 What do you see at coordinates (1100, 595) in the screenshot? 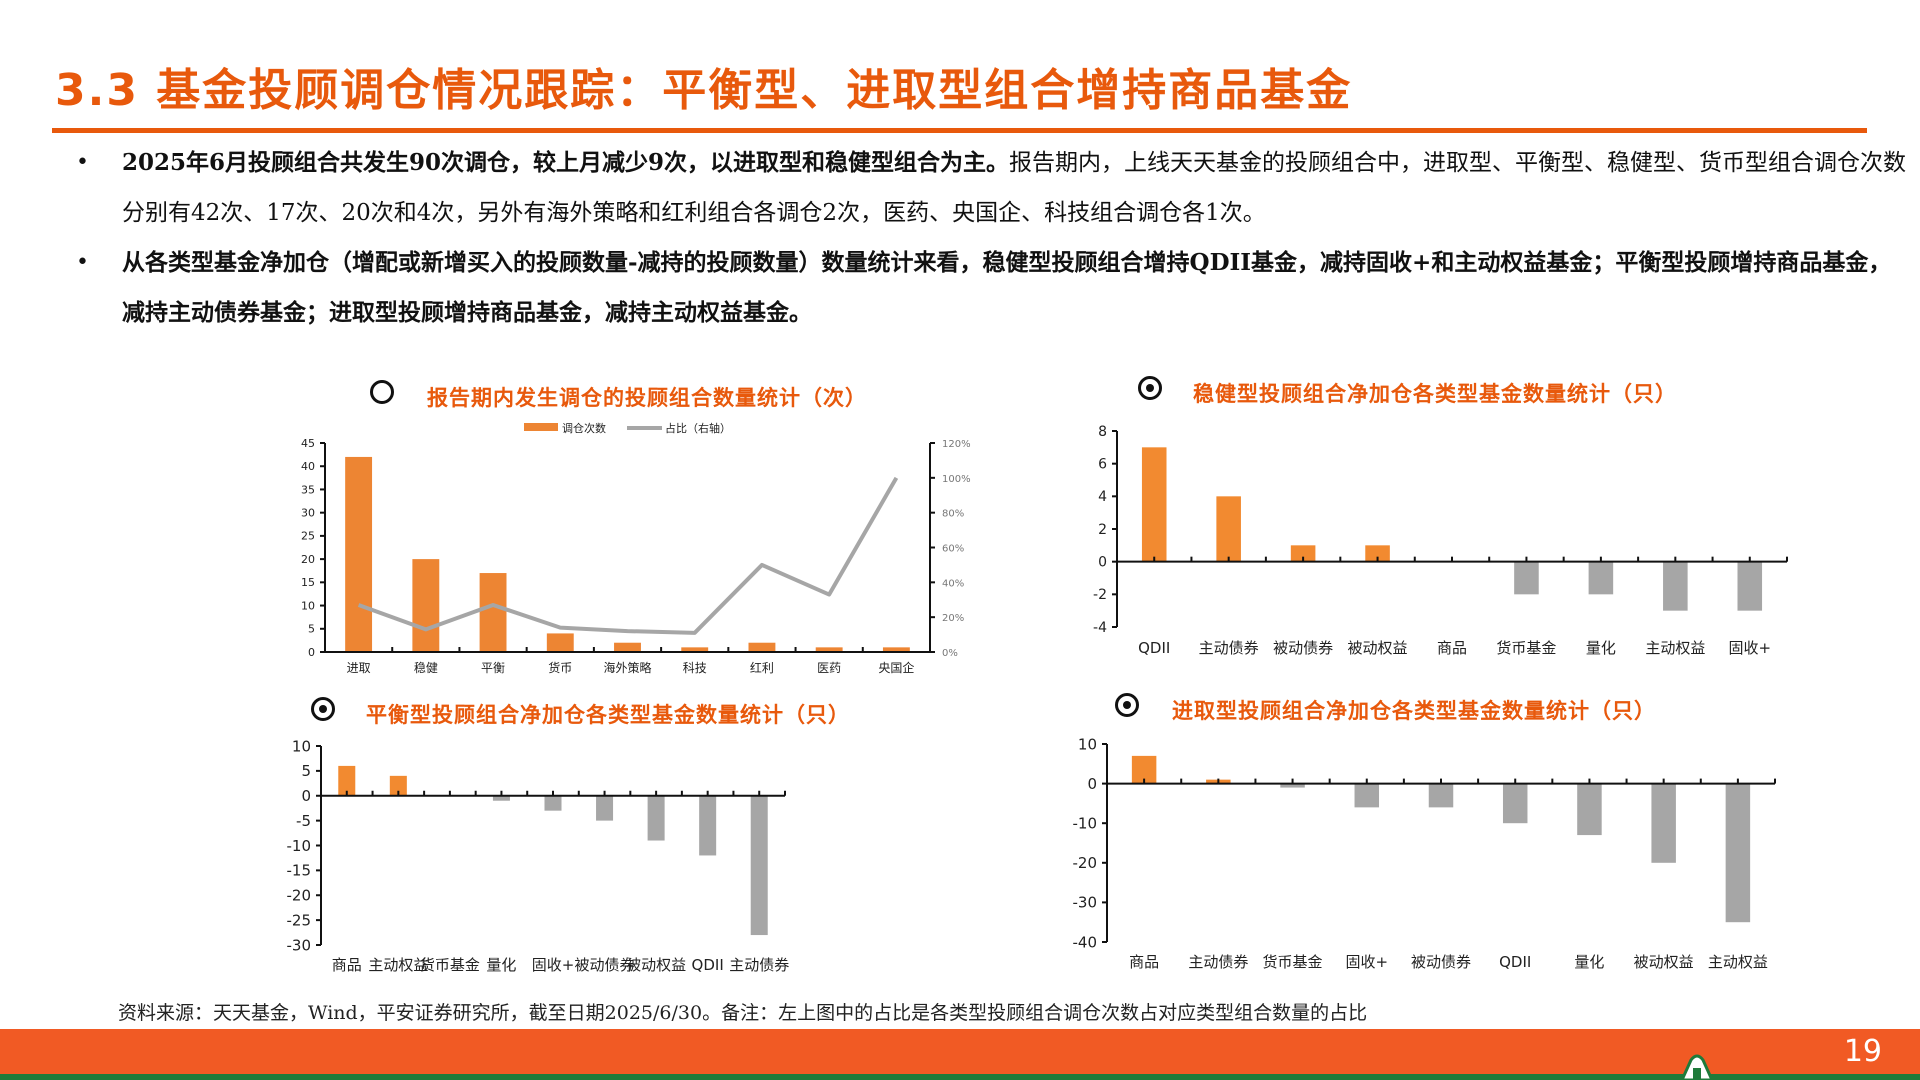
I see `svg-text: -2` at bounding box center [1100, 595].